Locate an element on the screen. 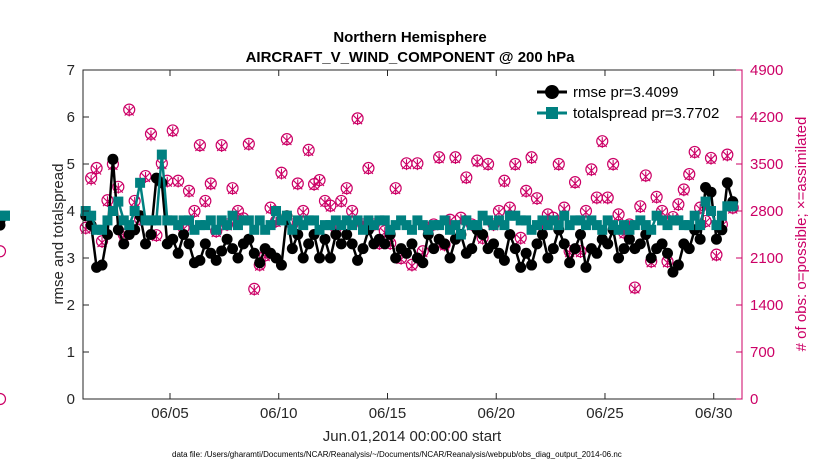 Image resolution: width=830 pixels, height=470 pixels. y-tick-label-right: 3500 is located at coordinates (766, 164).